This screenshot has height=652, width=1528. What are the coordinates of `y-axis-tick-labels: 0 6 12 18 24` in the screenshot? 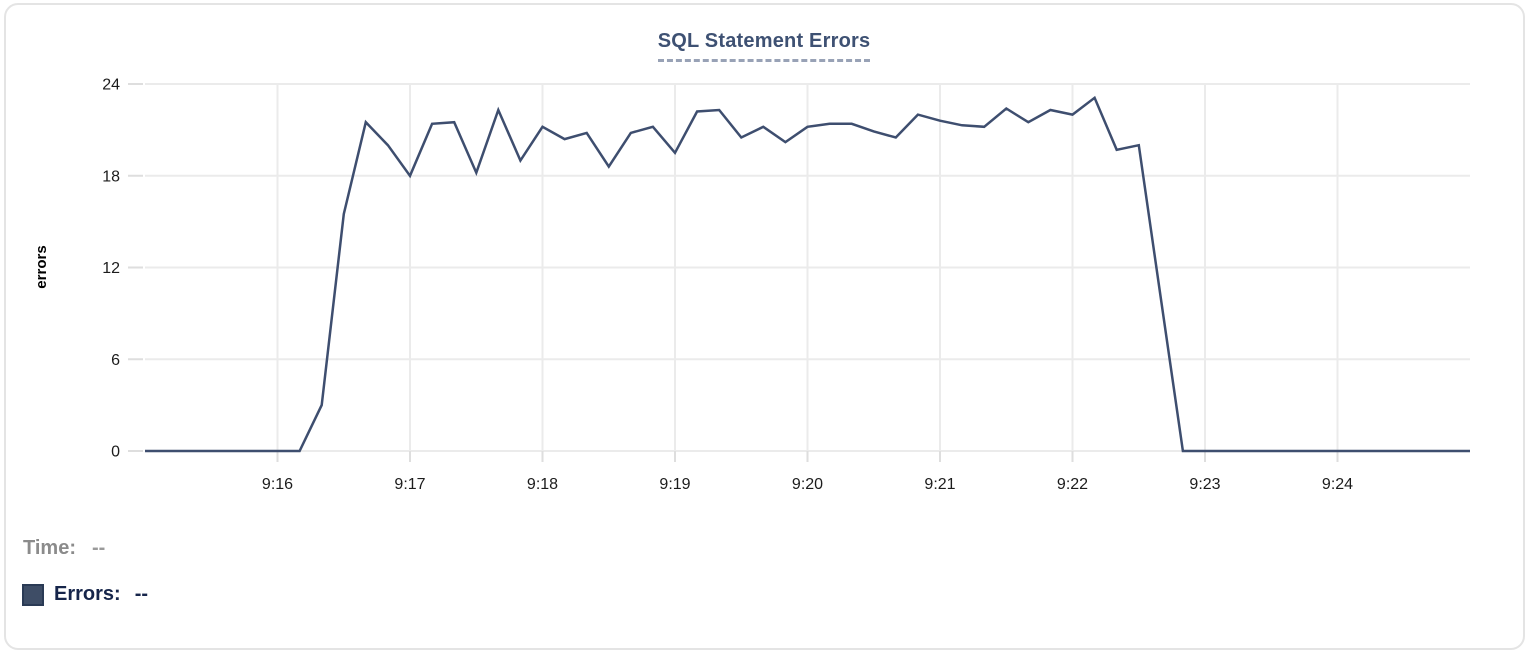 It's located at (111, 269).